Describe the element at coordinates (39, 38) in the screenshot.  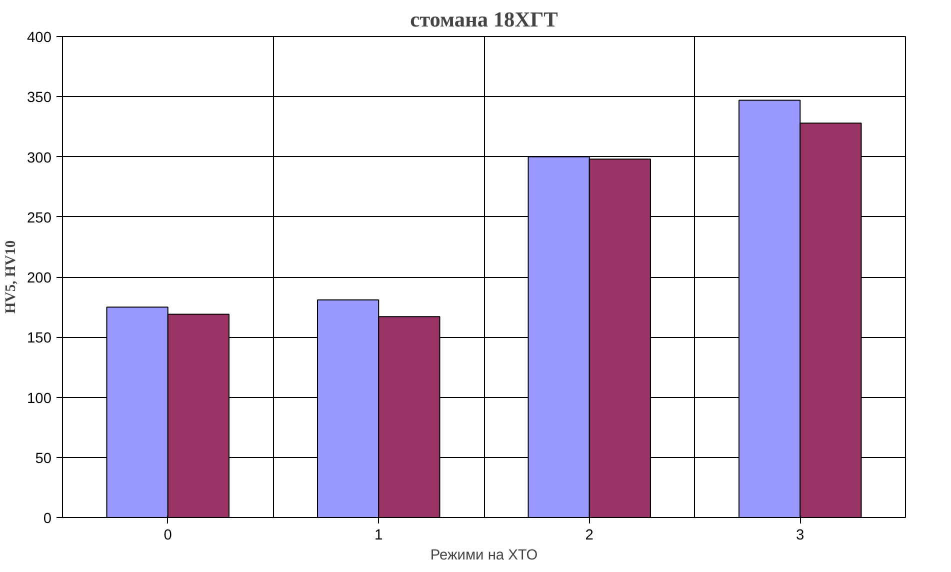
I see `y-tick-label: 400` at that location.